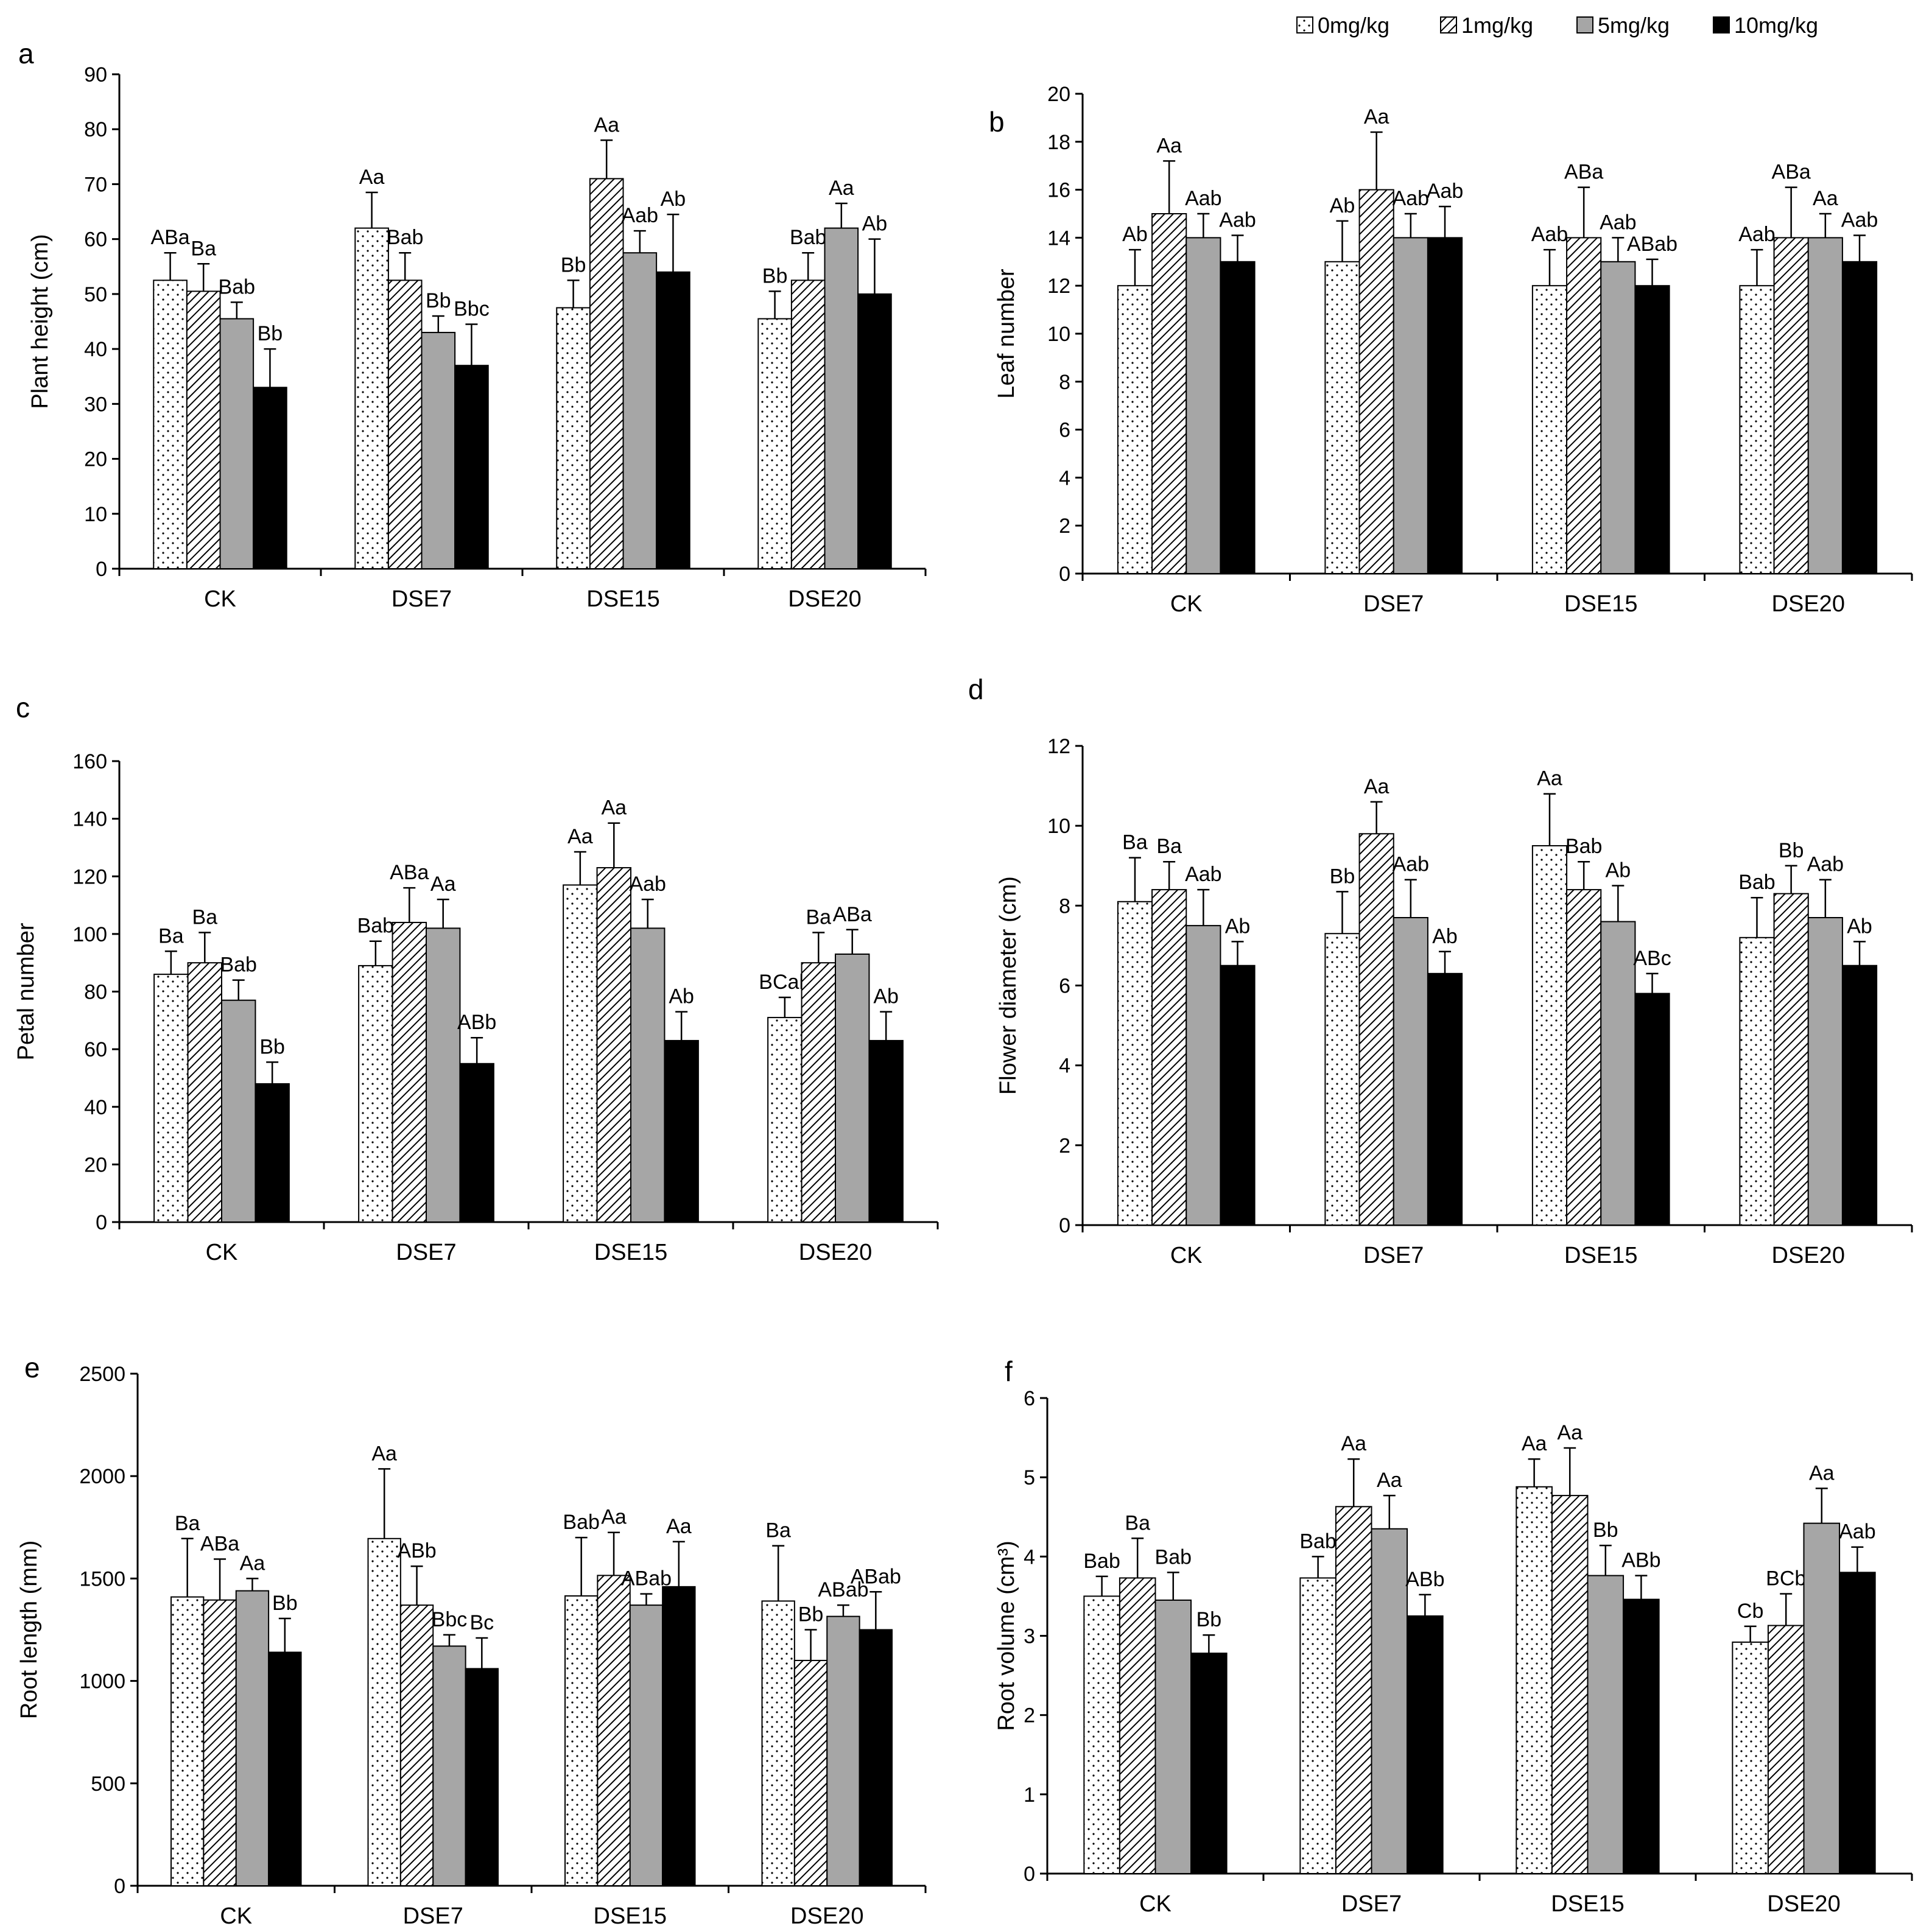  Describe the element at coordinates (1584, 172) in the screenshot. I see `sig-label-b-DSE15-1mg: ABa` at that location.